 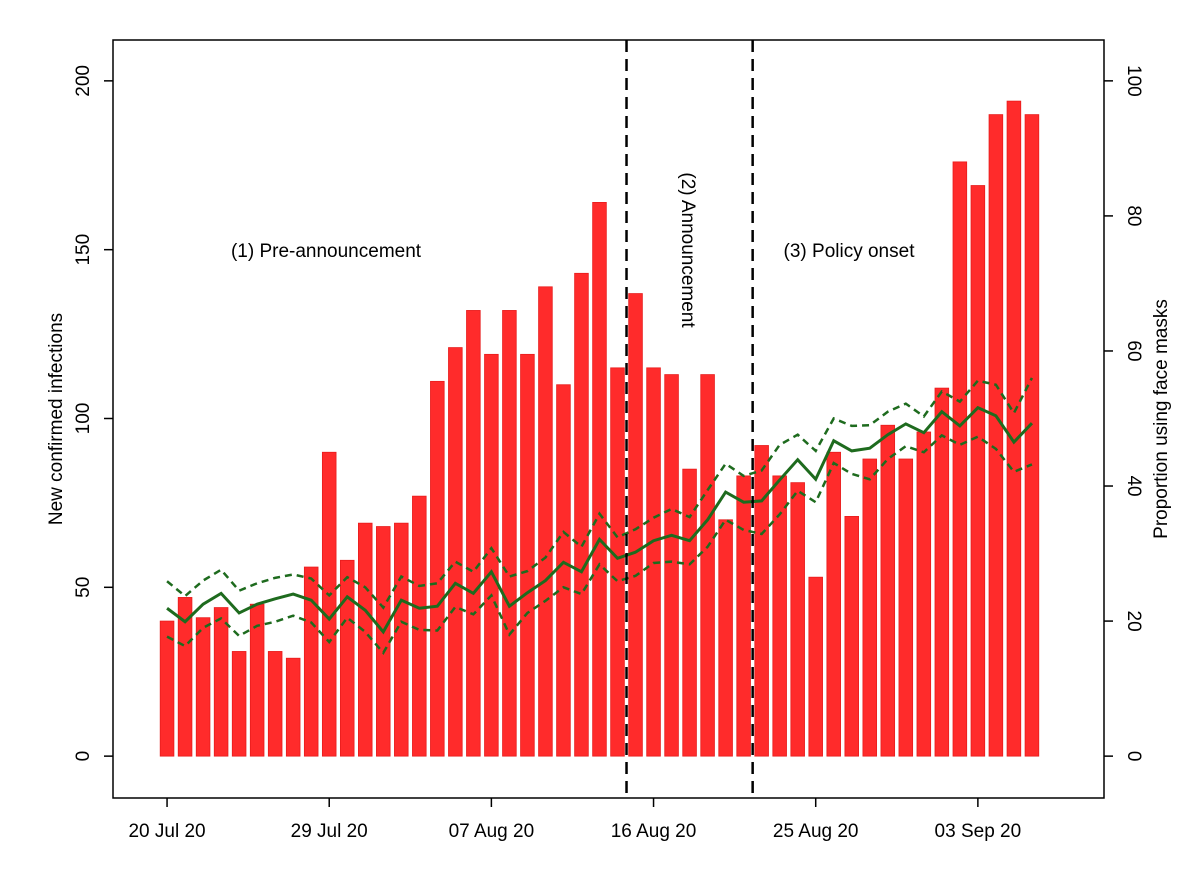 I want to click on phase-label: (1) Pre-announcement, so click(x=326, y=251).